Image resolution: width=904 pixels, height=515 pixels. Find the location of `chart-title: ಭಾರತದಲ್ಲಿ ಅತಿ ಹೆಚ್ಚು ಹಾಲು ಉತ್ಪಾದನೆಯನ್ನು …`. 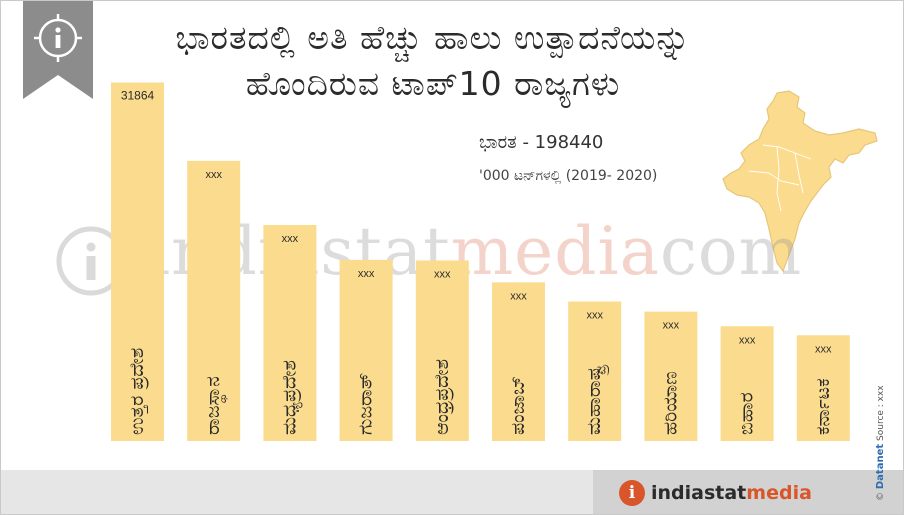

chart-title: ಭಾರತದಲ್ಲಿ ಅತಿ ಹೆಚ್ಚು ಹಾಲು ಉತ್ಪಾದನೆಯನ್ನು … is located at coordinates (433, 61).